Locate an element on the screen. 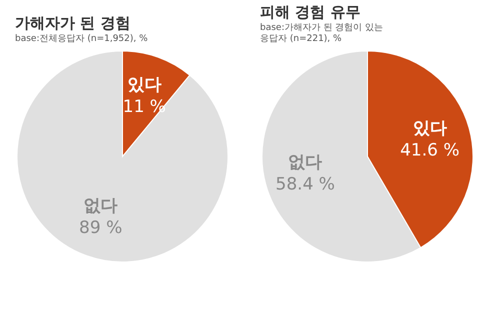 Image resolution: width=500 pixels, height=320 pixels. data-label: 41.6 % is located at coordinates (430, 150).